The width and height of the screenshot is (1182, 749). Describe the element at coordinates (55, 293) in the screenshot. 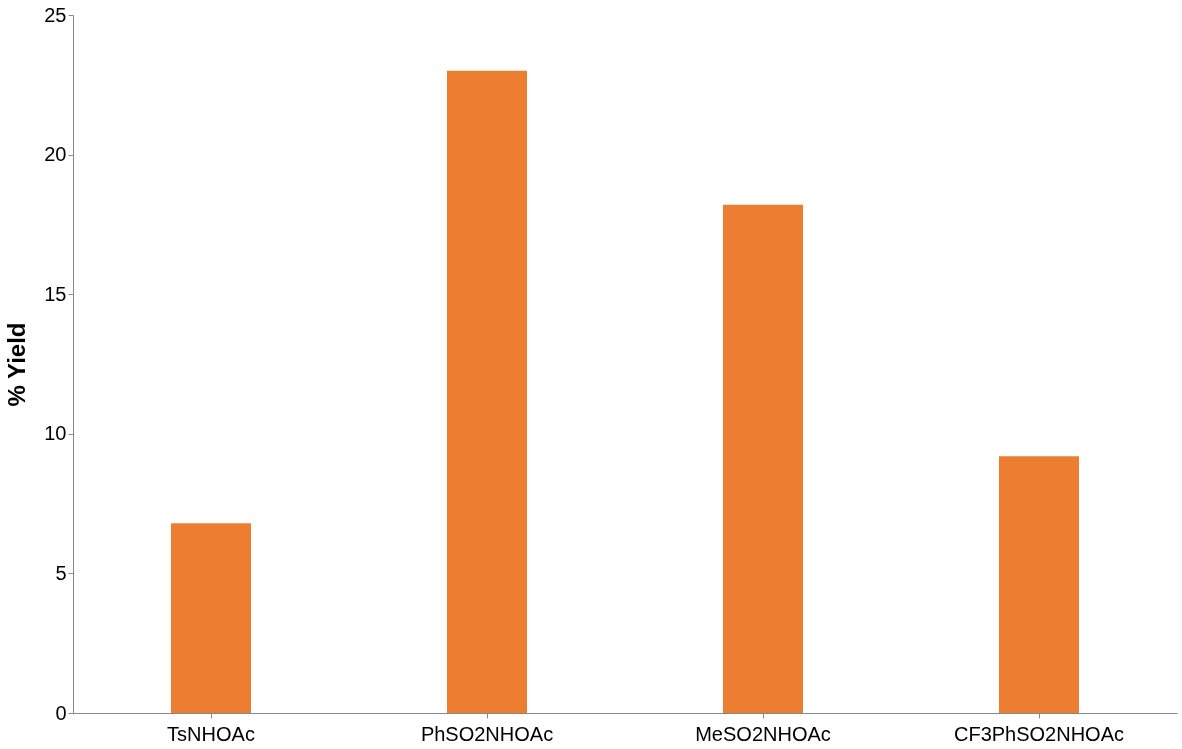

I see `y-tick-label: 15` at that location.